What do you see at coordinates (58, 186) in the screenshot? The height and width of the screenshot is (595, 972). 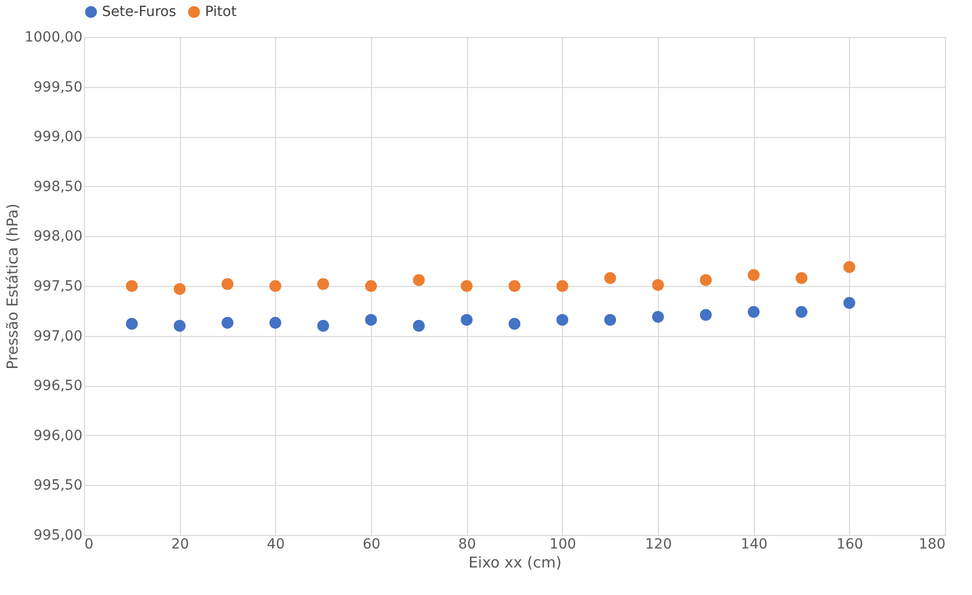 I see `y-tick-label: 998,50` at bounding box center [58, 186].